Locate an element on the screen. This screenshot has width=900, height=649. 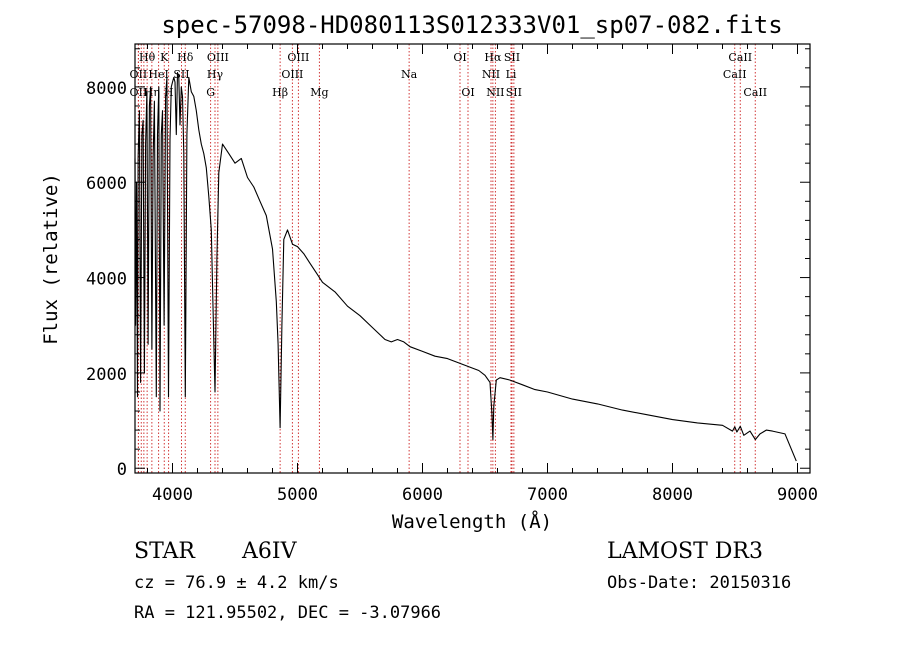
spectral-line-label: Hθ is located at coordinates (147, 57).